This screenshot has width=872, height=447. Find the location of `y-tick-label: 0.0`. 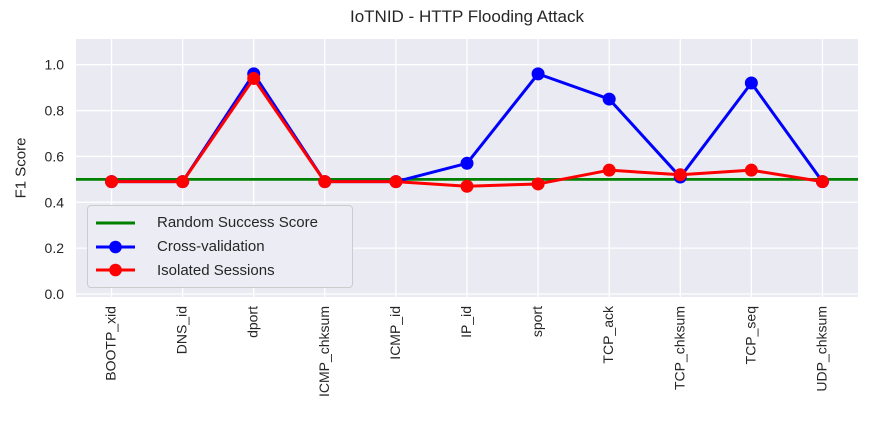

y-tick-label: 0.0 is located at coordinates (55, 294).